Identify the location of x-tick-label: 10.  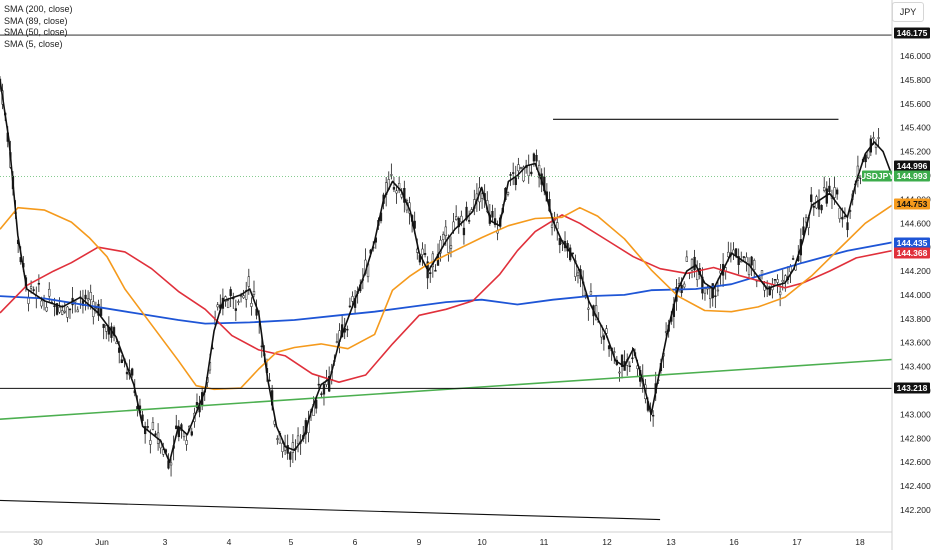
(482, 542).